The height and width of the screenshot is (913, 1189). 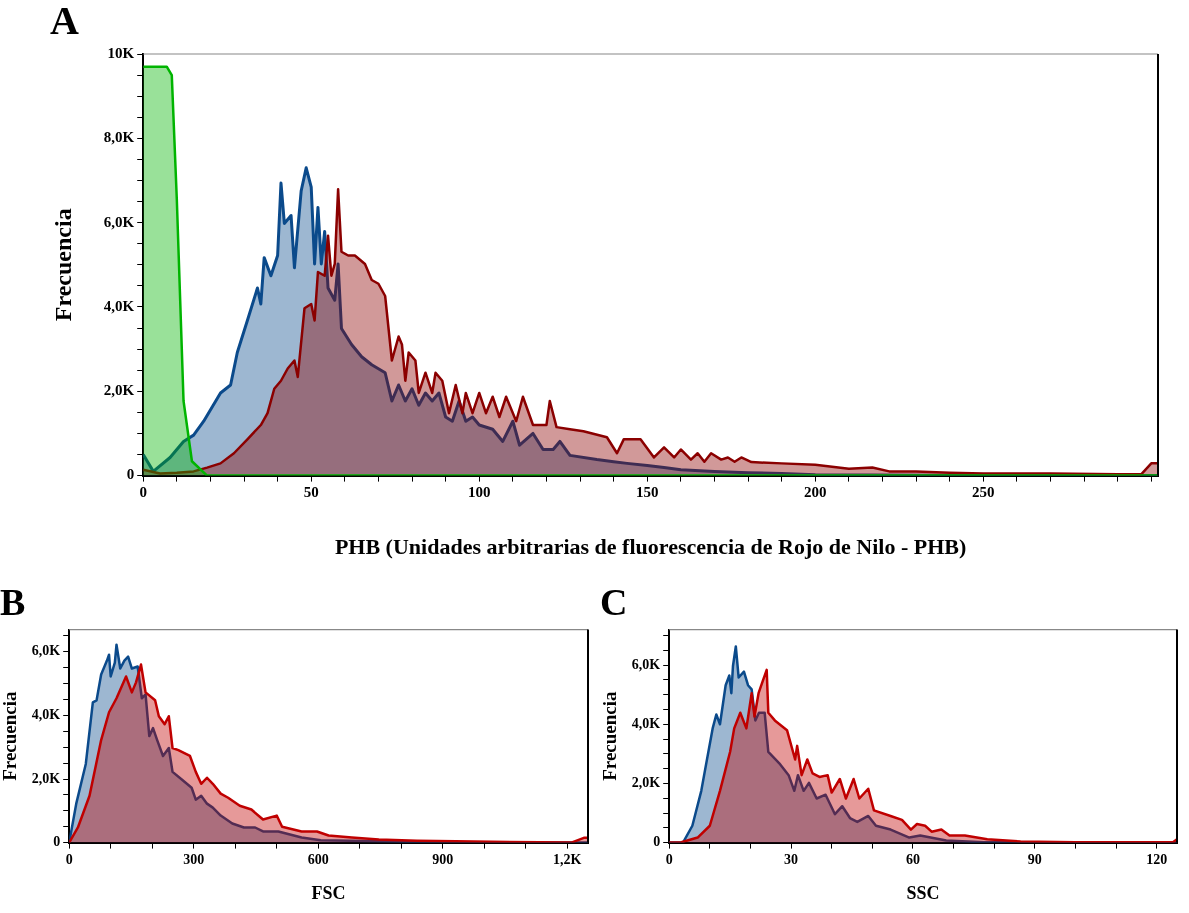 I want to click on x-axis-title: PHB (Unidades arbitrarias de fluorescencia de Rojo de Nilo - PHB), so click(x=650, y=547).